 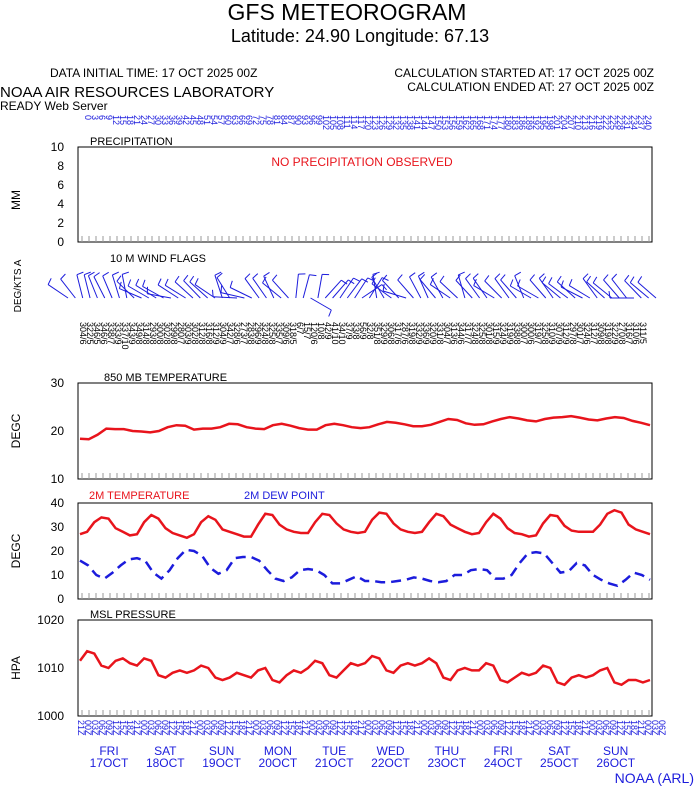 I want to click on top-hour-label: 72, so click(x=256, y=120).